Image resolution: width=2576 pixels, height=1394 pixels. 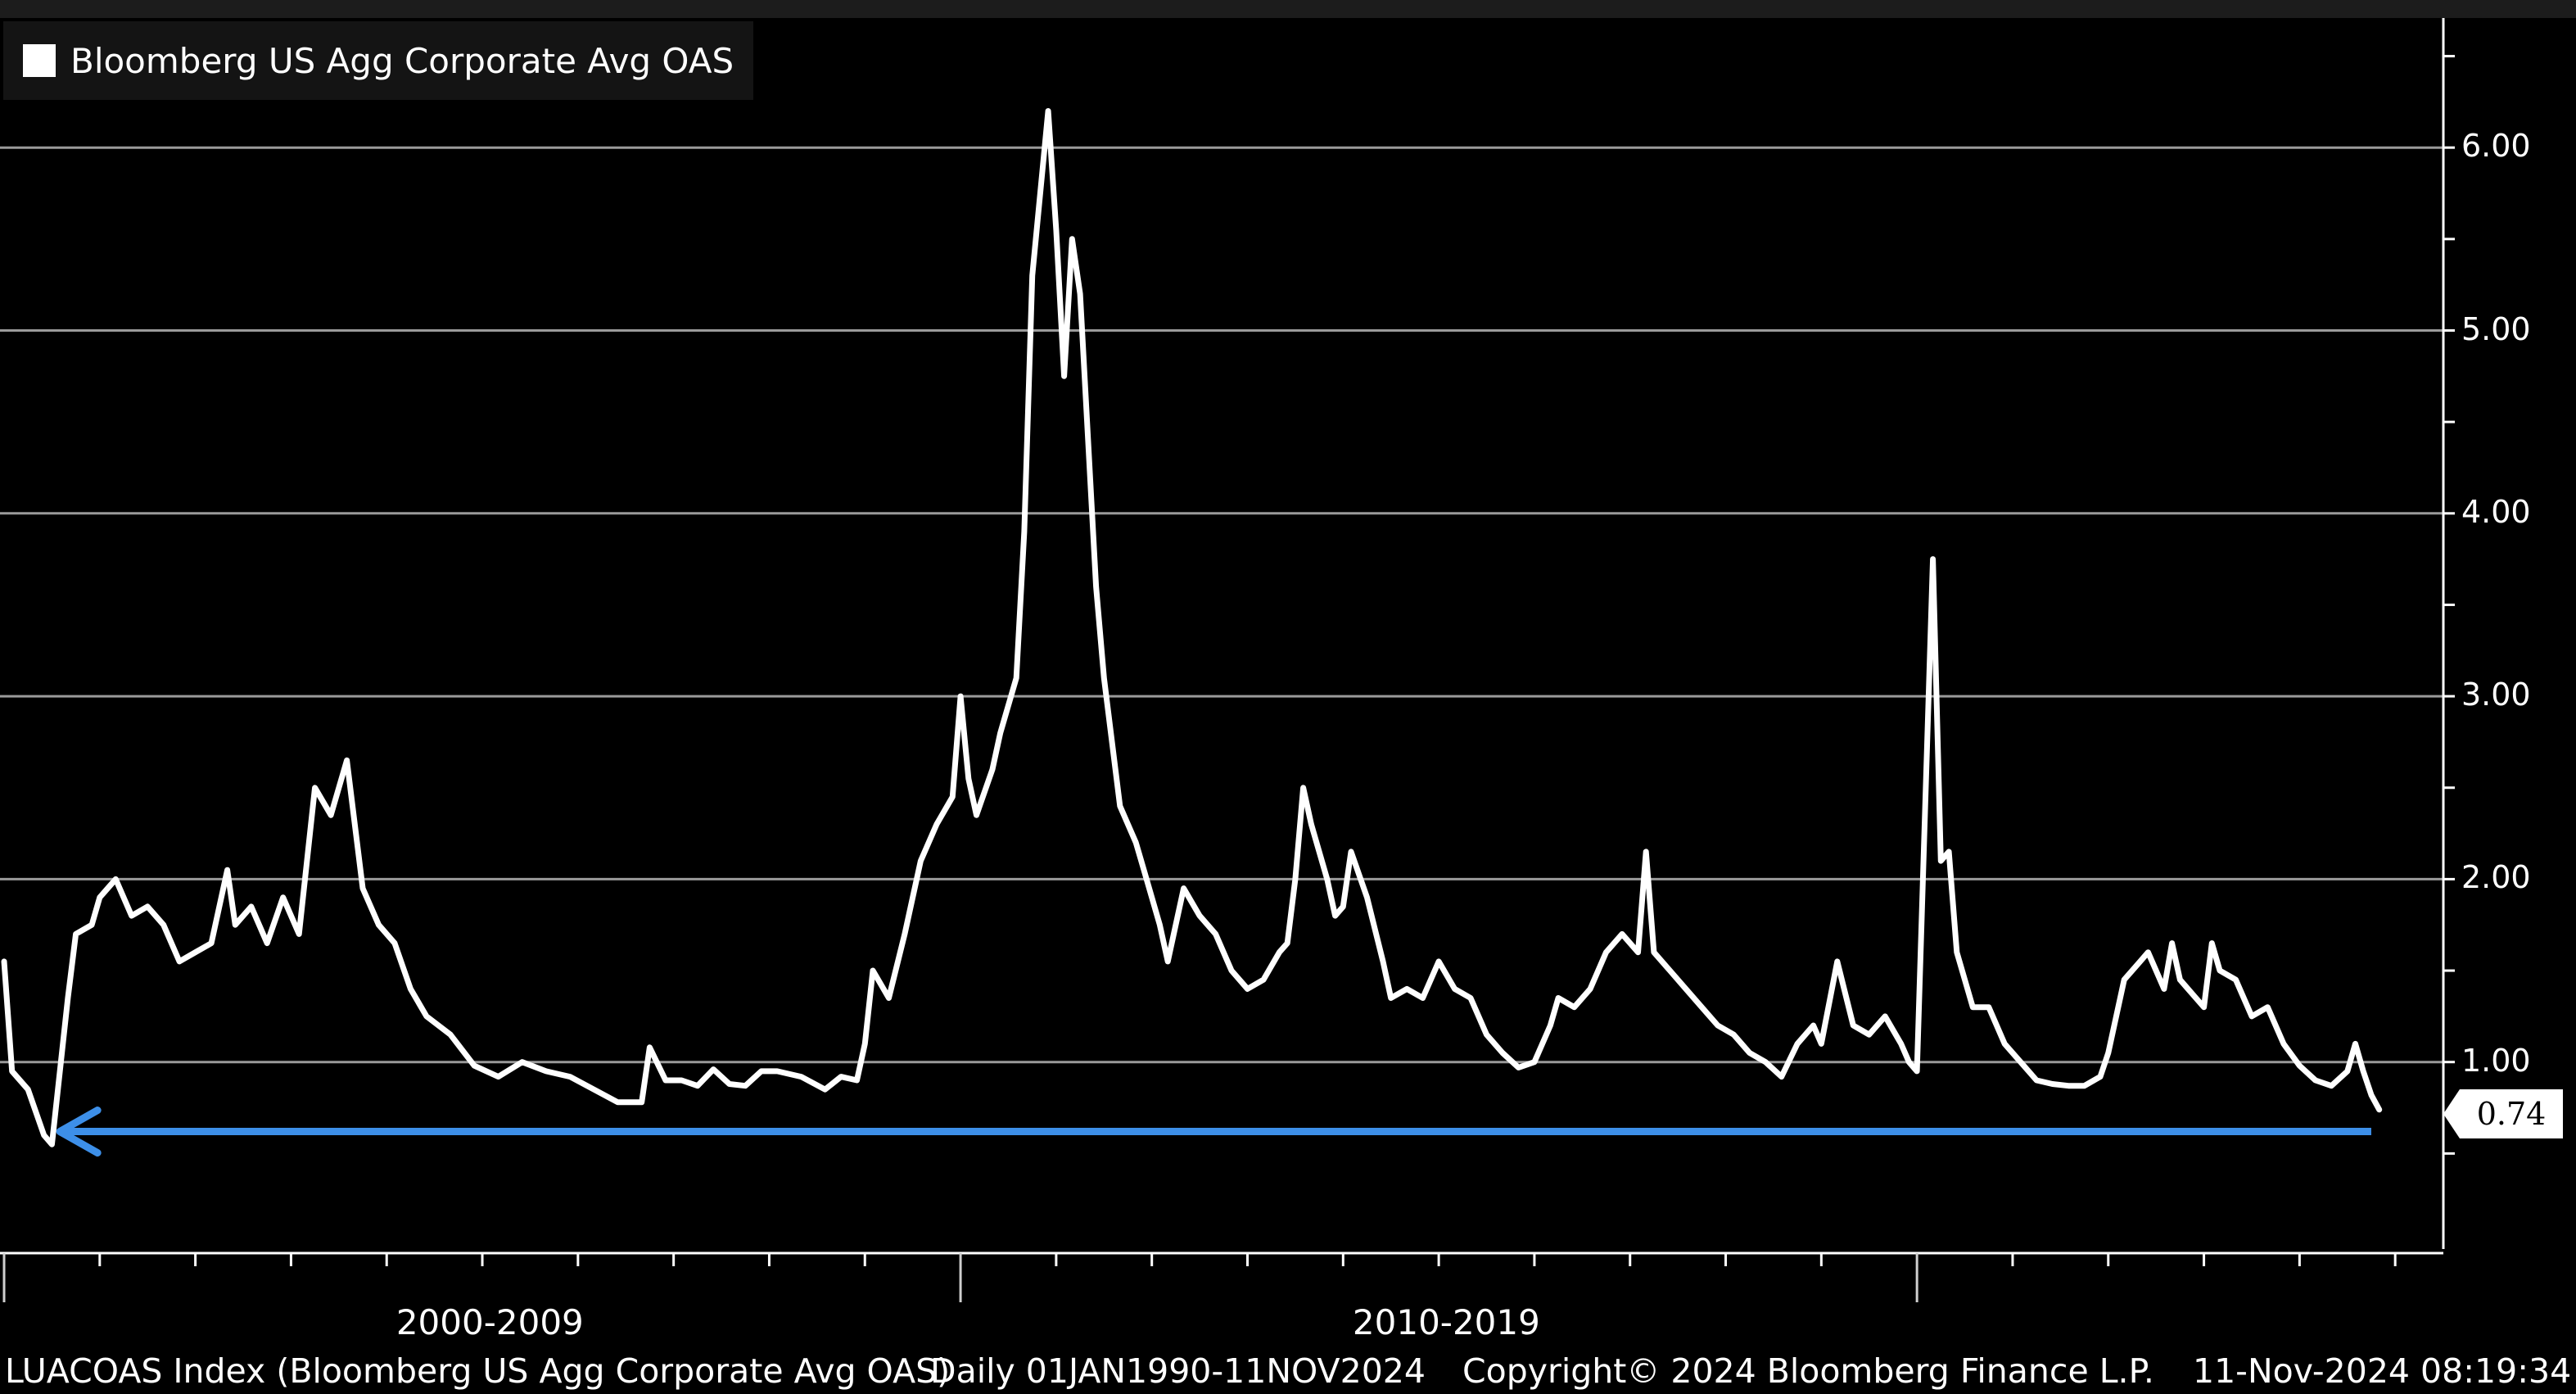 I want to click on last-value-label: 0.74, so click(x=2511, y=1113).